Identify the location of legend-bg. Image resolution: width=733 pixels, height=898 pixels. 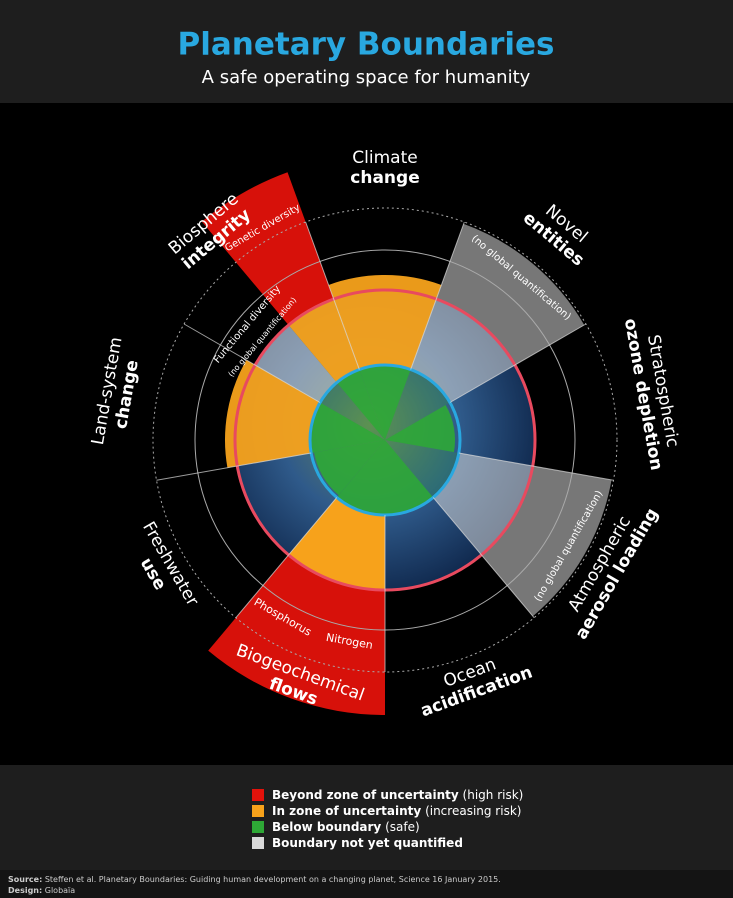
(366, 817).